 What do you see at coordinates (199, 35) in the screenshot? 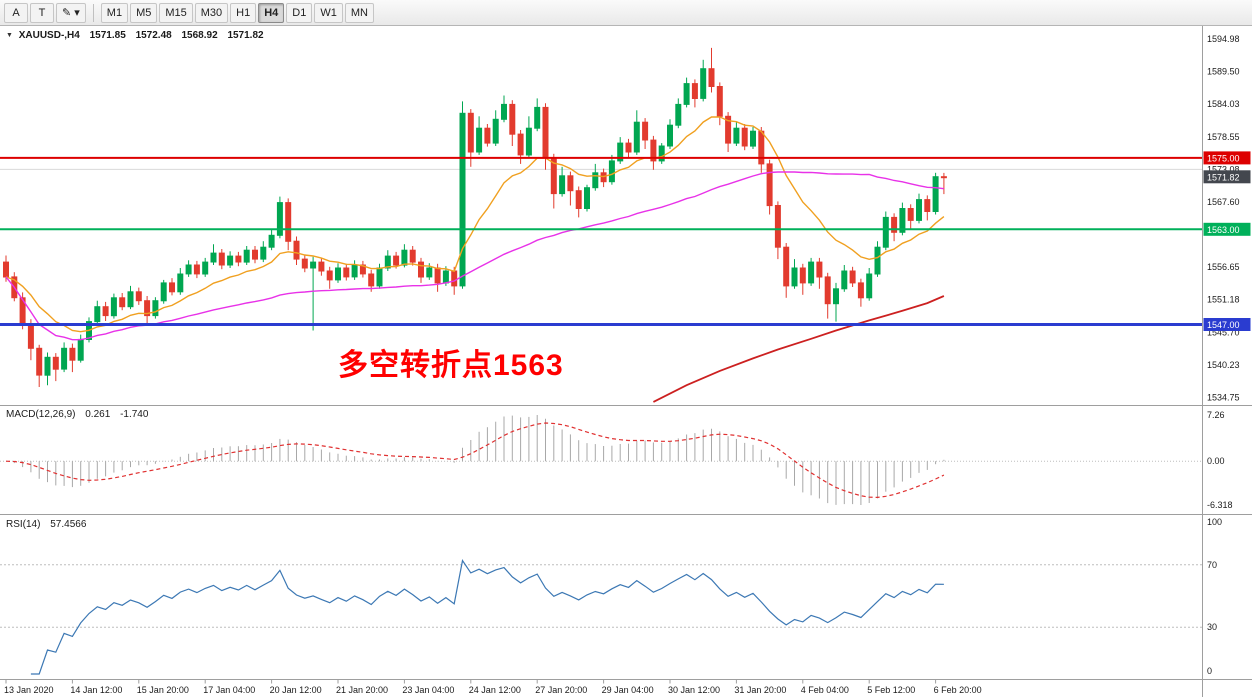
I see `ohlc-low: 1568.92` at bounding box center [199, 35].